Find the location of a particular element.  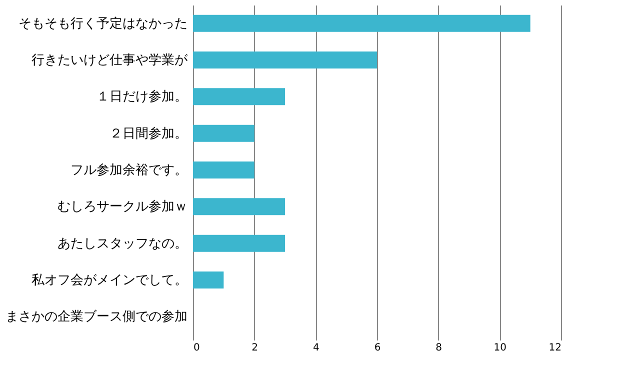

y-tick-label: そもそも行く予定はなかった is located at coordinates (103, 24).